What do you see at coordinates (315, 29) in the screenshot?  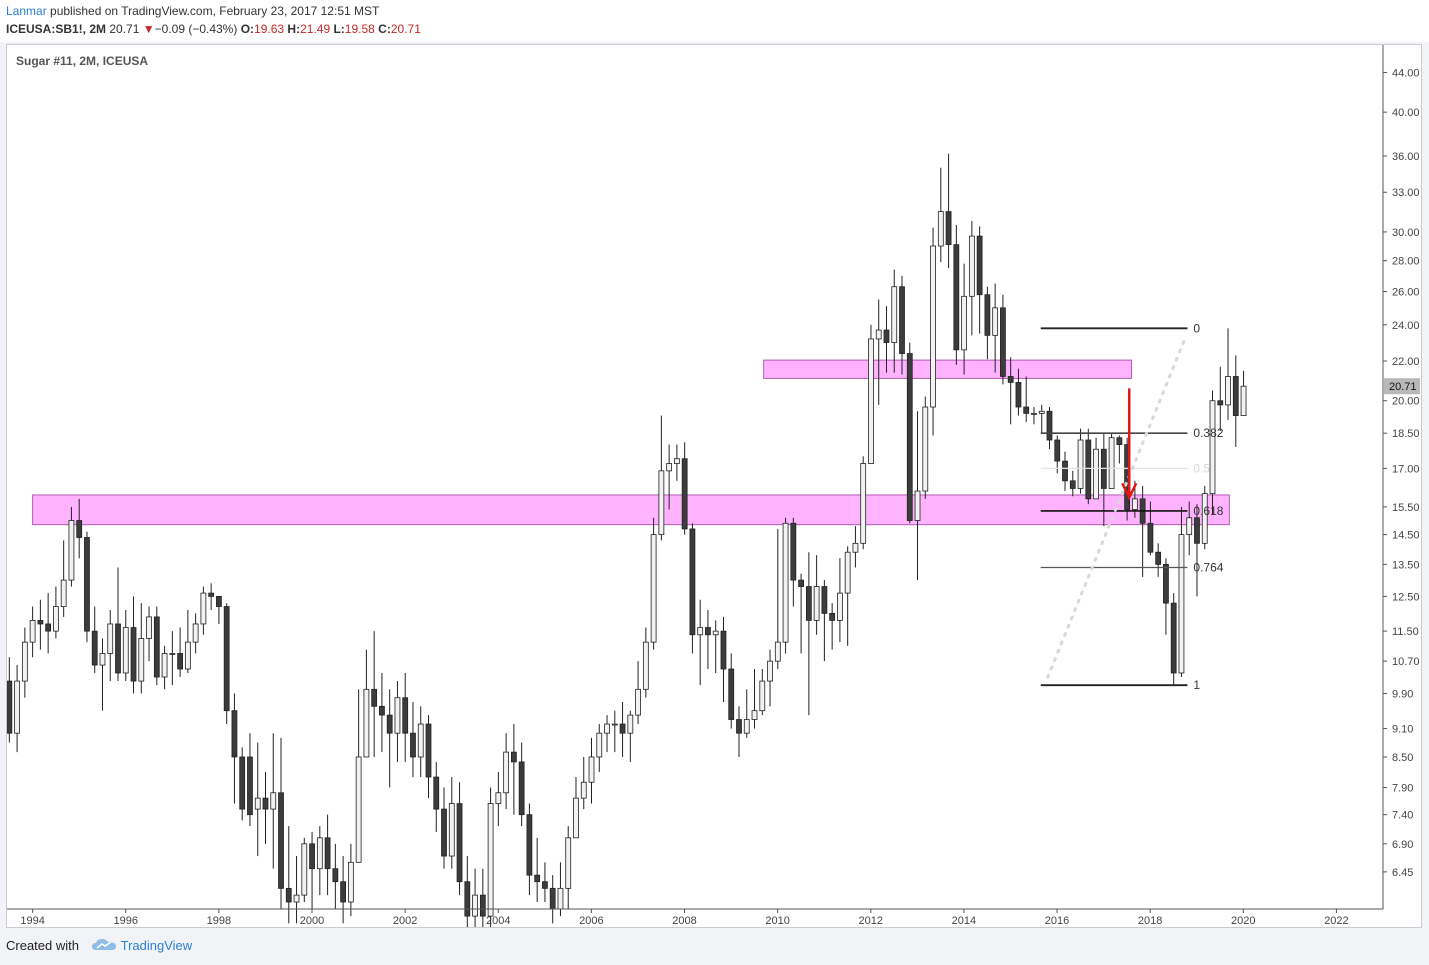 I see `high-value: 21.49` at bounding box center [315, 29].